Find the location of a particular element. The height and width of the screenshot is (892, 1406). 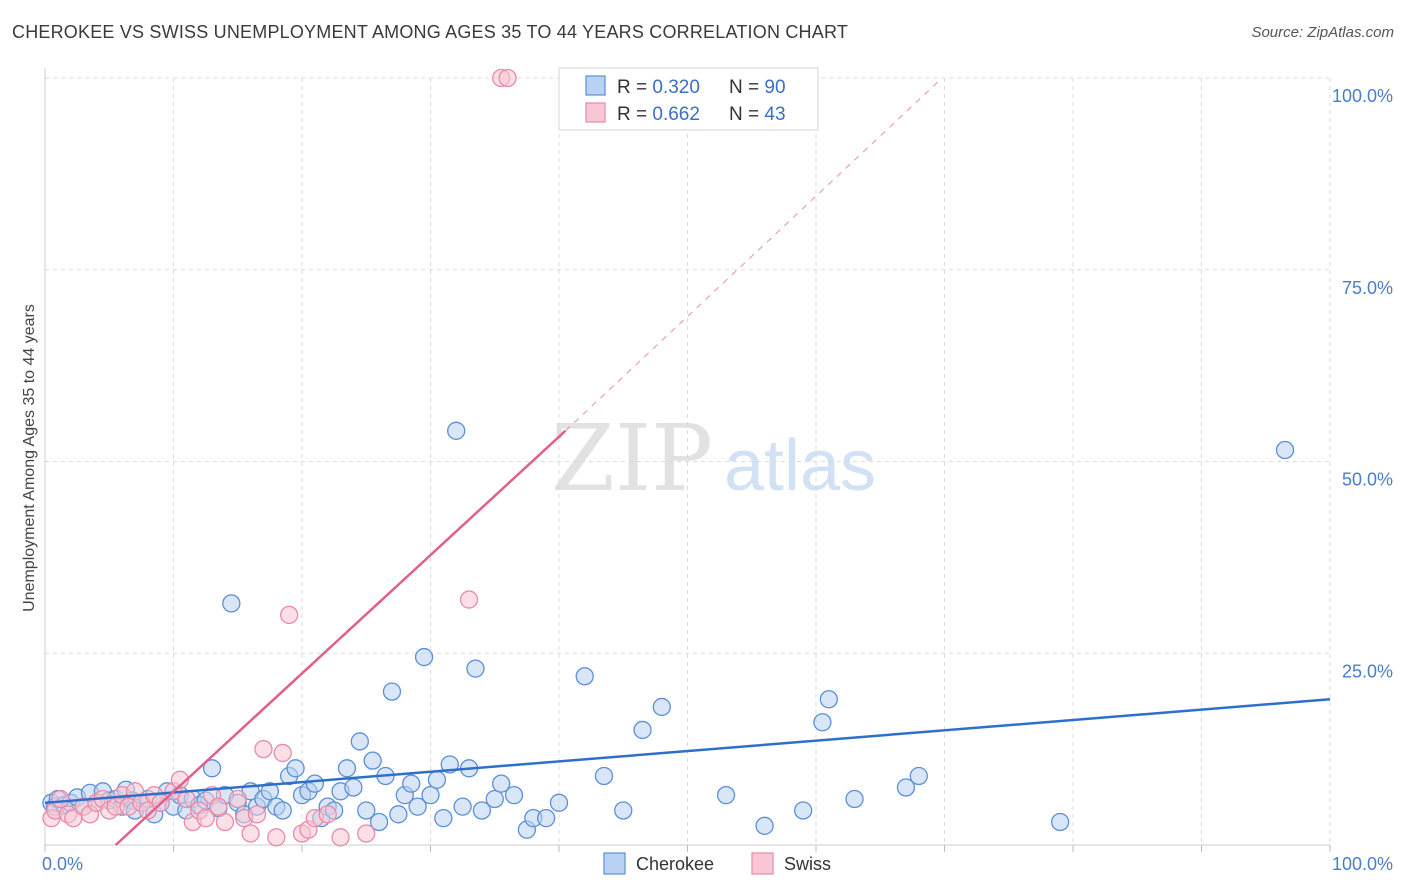

x-tick-label: 100.0% is located at coordinates (1362, 864).